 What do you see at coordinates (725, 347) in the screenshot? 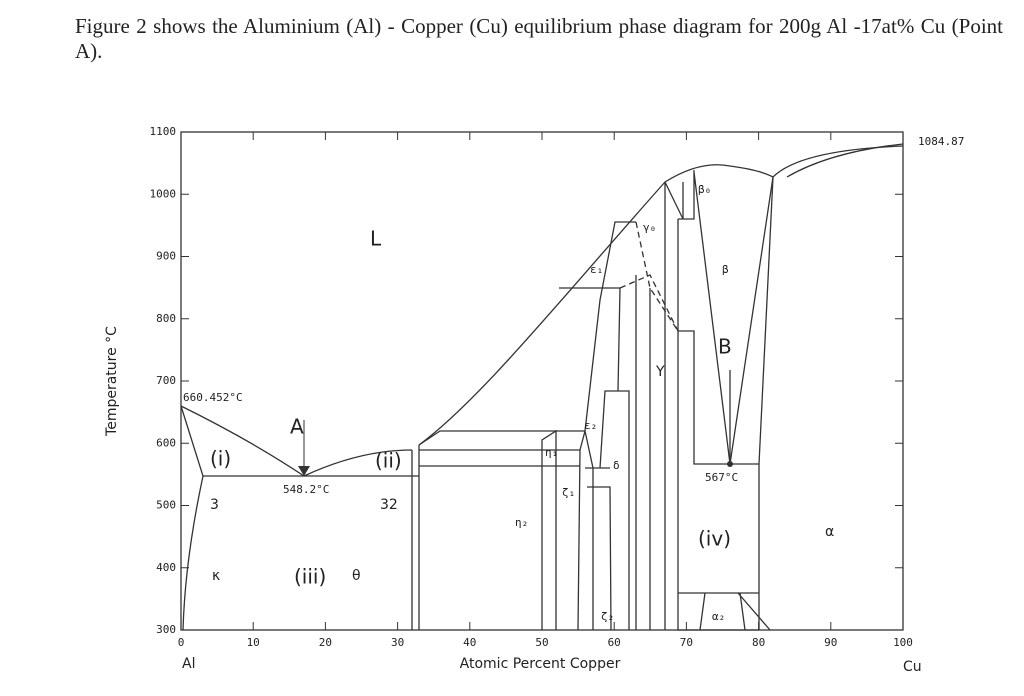
I see `annotation: B` at bounding box center [725, 347].